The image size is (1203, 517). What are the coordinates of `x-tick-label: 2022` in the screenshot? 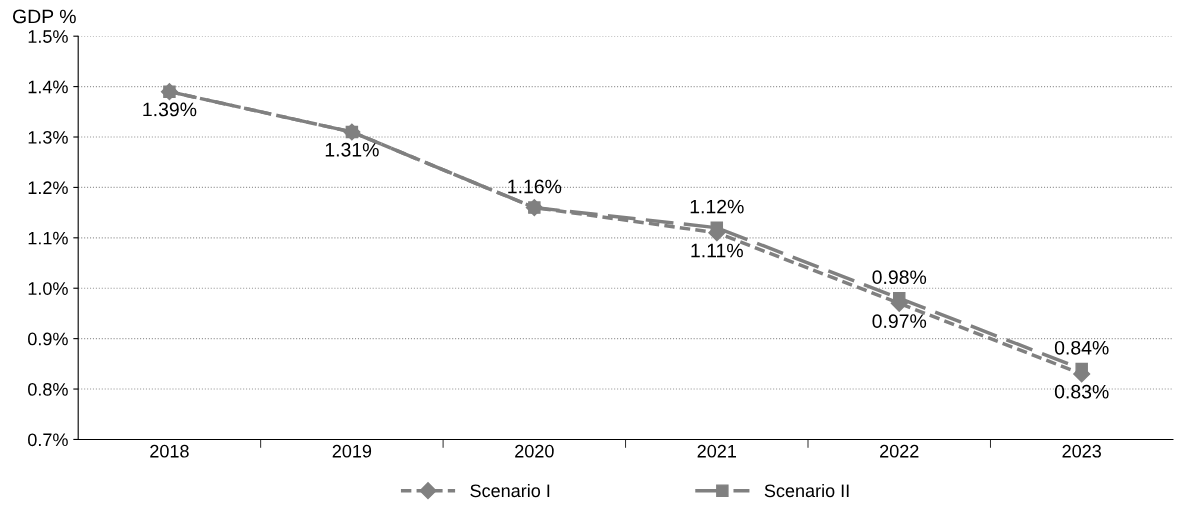 It's located at (899, 451).